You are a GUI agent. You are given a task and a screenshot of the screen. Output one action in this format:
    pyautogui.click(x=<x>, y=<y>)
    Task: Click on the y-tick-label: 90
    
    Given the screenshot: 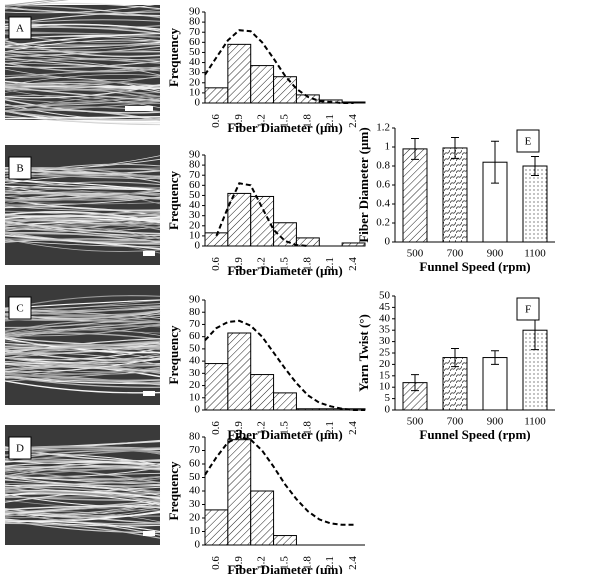 What is the action you would take?
    pyautogui.click(x=195, y=300)
    